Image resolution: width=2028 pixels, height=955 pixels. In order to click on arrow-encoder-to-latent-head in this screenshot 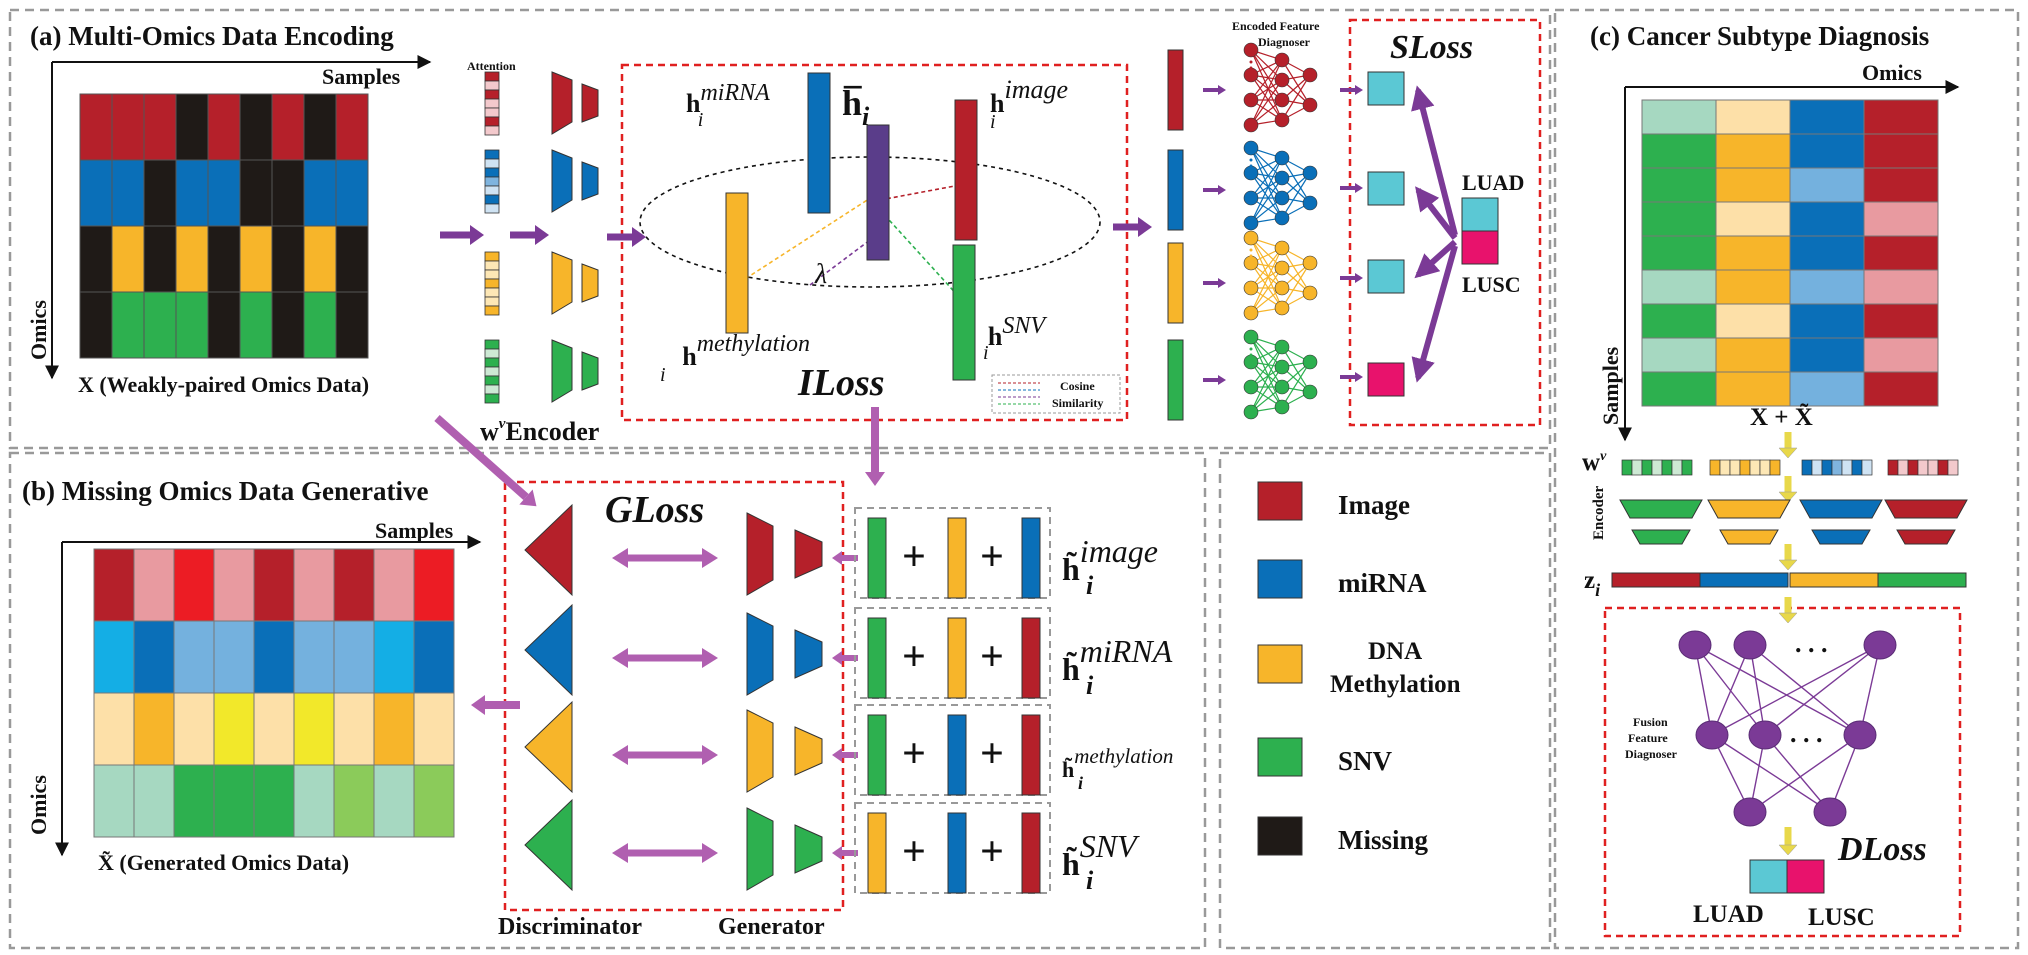, I will do `click(639, 237)`.